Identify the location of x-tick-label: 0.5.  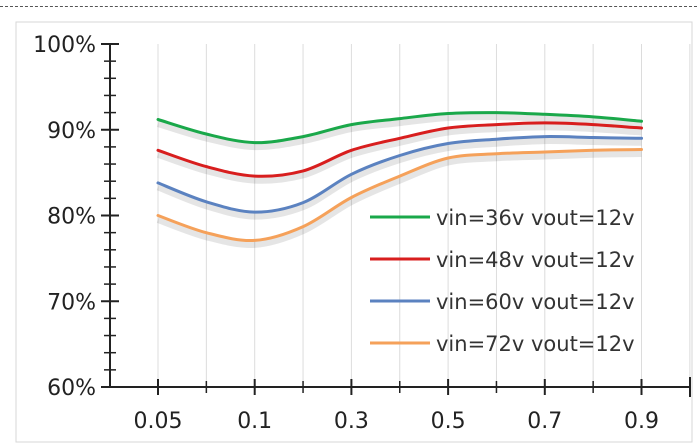
(448, 421).